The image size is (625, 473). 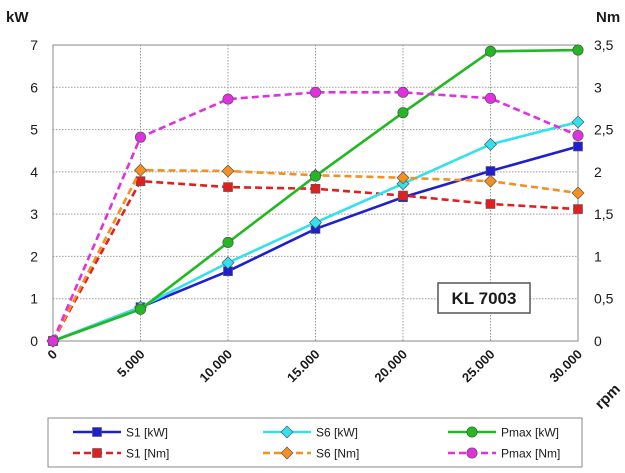 I want to click on x-tick-label: 15.000, so click(x=303, y=366).